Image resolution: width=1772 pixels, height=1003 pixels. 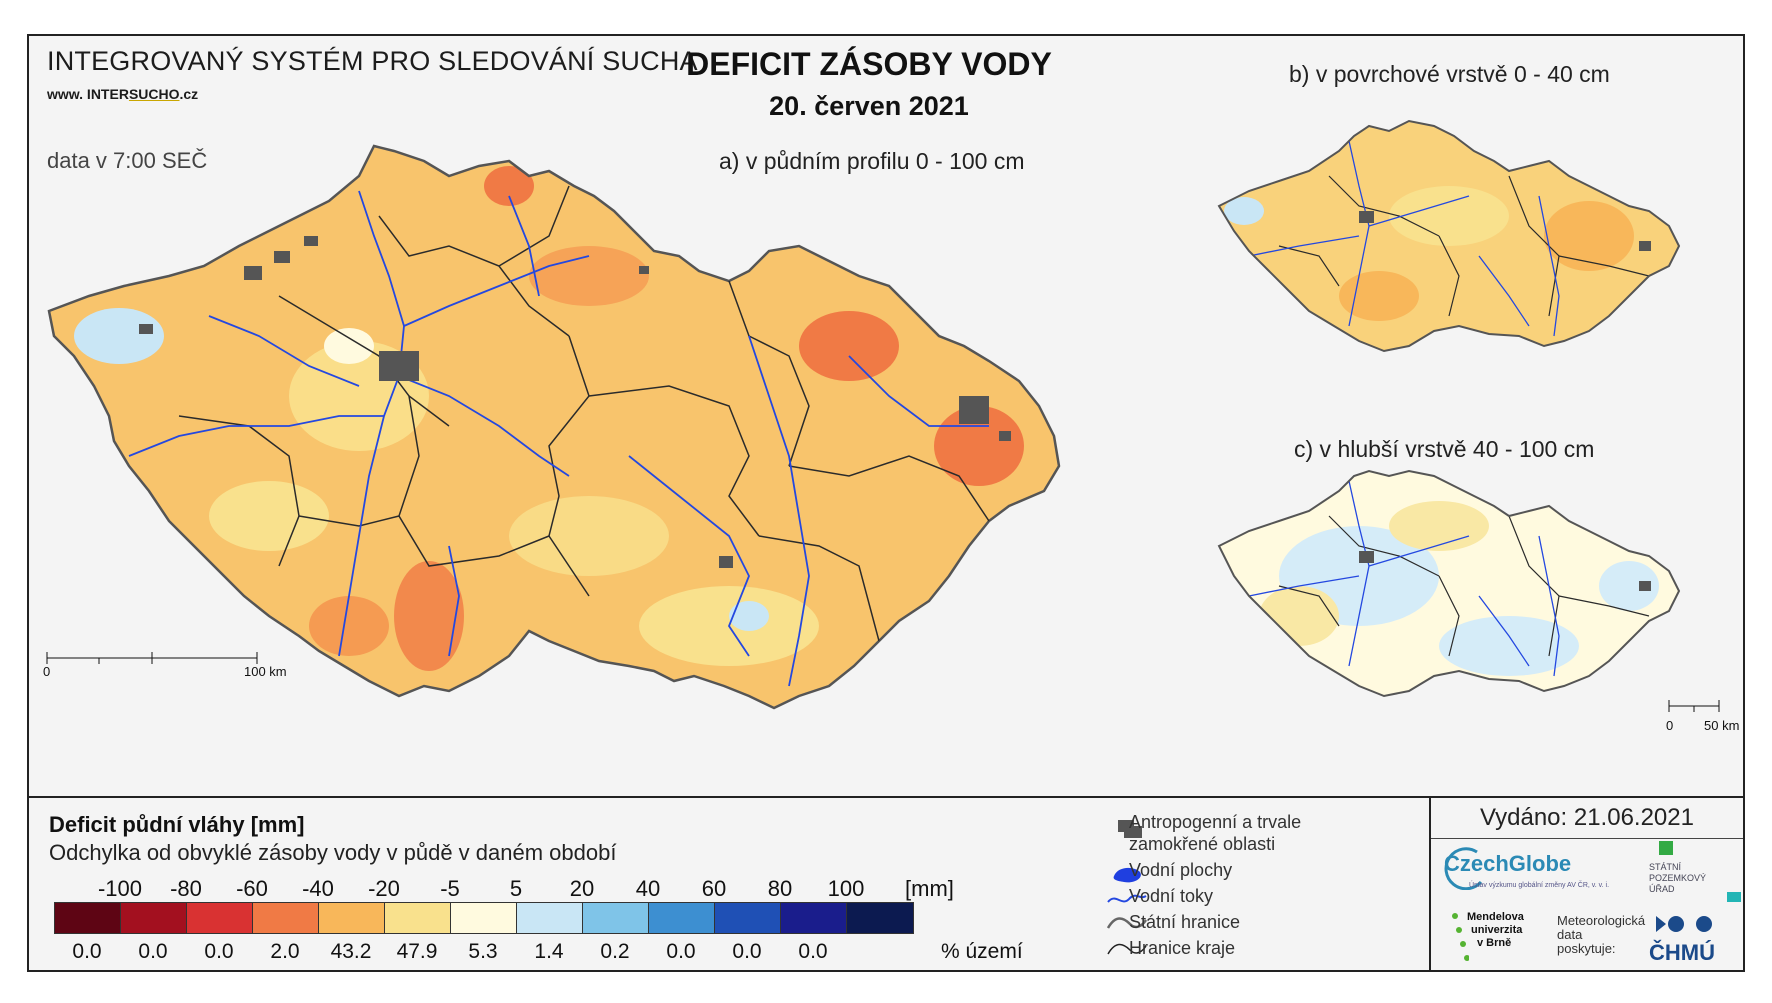 I want to click on logo-spu-line-3: ÚŘAD, so click(x=1662, y=889).